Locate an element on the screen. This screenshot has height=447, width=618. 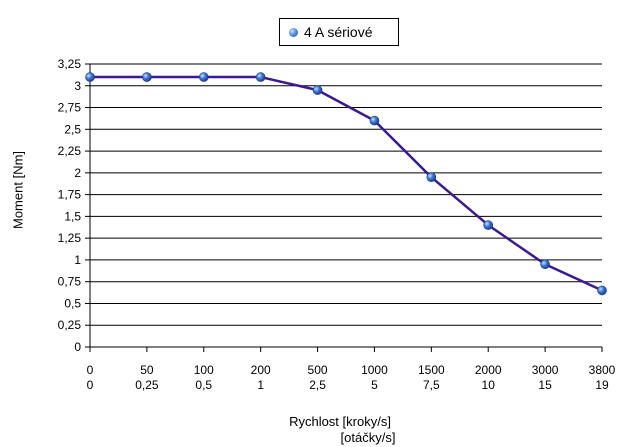
legend-label: 4 A sériové is located at coordinates (338, 32).